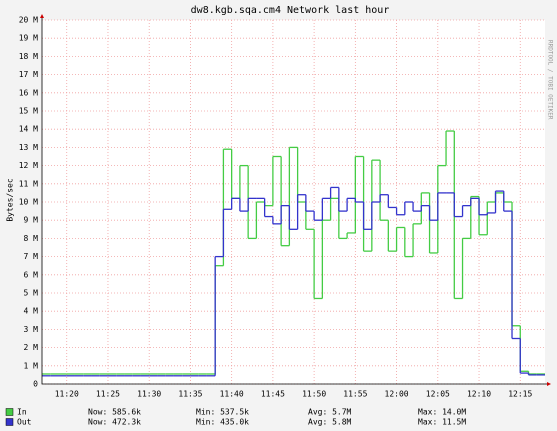 The image size is (557, 431). Describe the element at coordinates (108, 394) in the screenshot. I see `x-tick-label: 11:25` at that location.